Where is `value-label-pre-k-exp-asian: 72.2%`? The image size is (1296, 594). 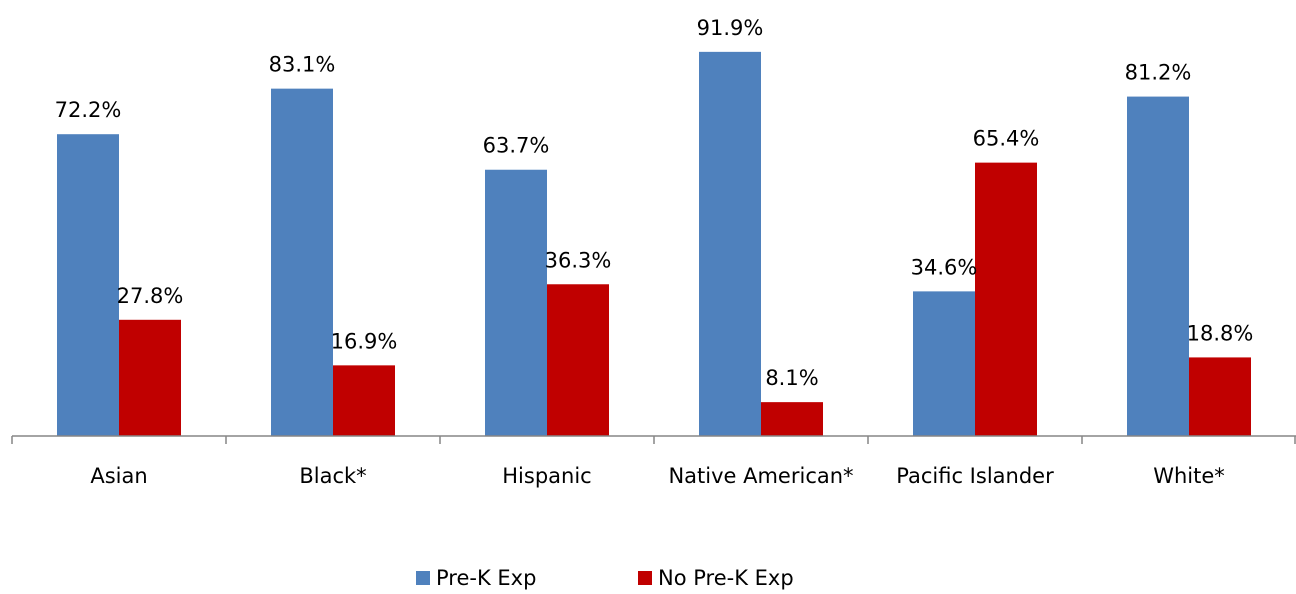
value-label-pre-k-exp-asian: 72.2% is located at coordinates (88, 110).